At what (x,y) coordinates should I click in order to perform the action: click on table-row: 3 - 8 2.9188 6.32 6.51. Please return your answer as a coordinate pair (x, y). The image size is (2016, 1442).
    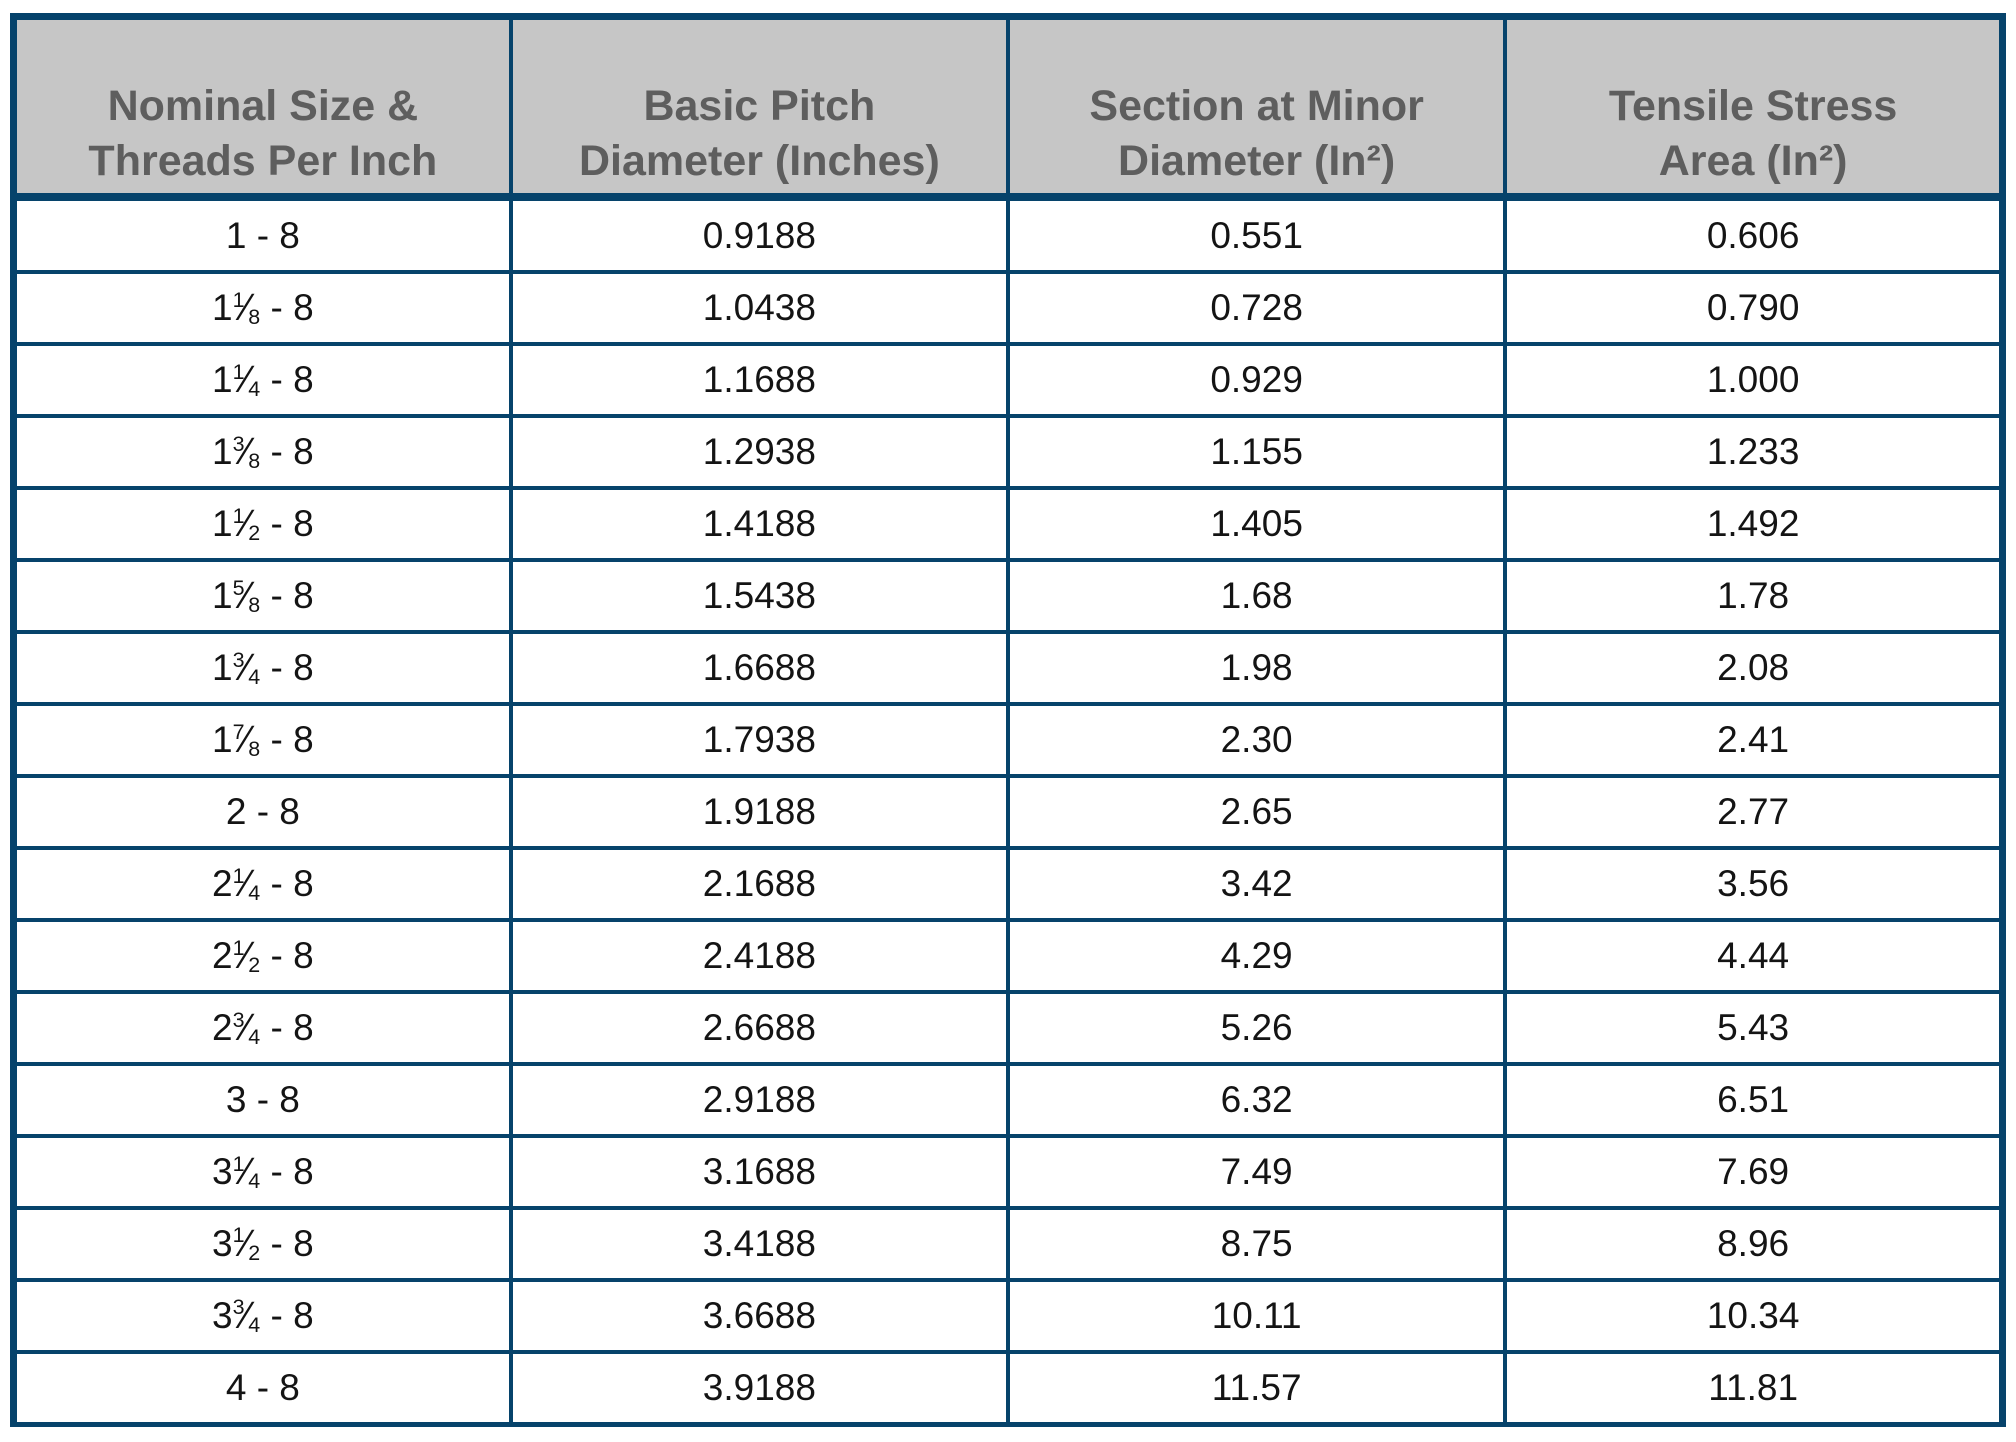
    Looking at the image, I should click on (1008, 1099).